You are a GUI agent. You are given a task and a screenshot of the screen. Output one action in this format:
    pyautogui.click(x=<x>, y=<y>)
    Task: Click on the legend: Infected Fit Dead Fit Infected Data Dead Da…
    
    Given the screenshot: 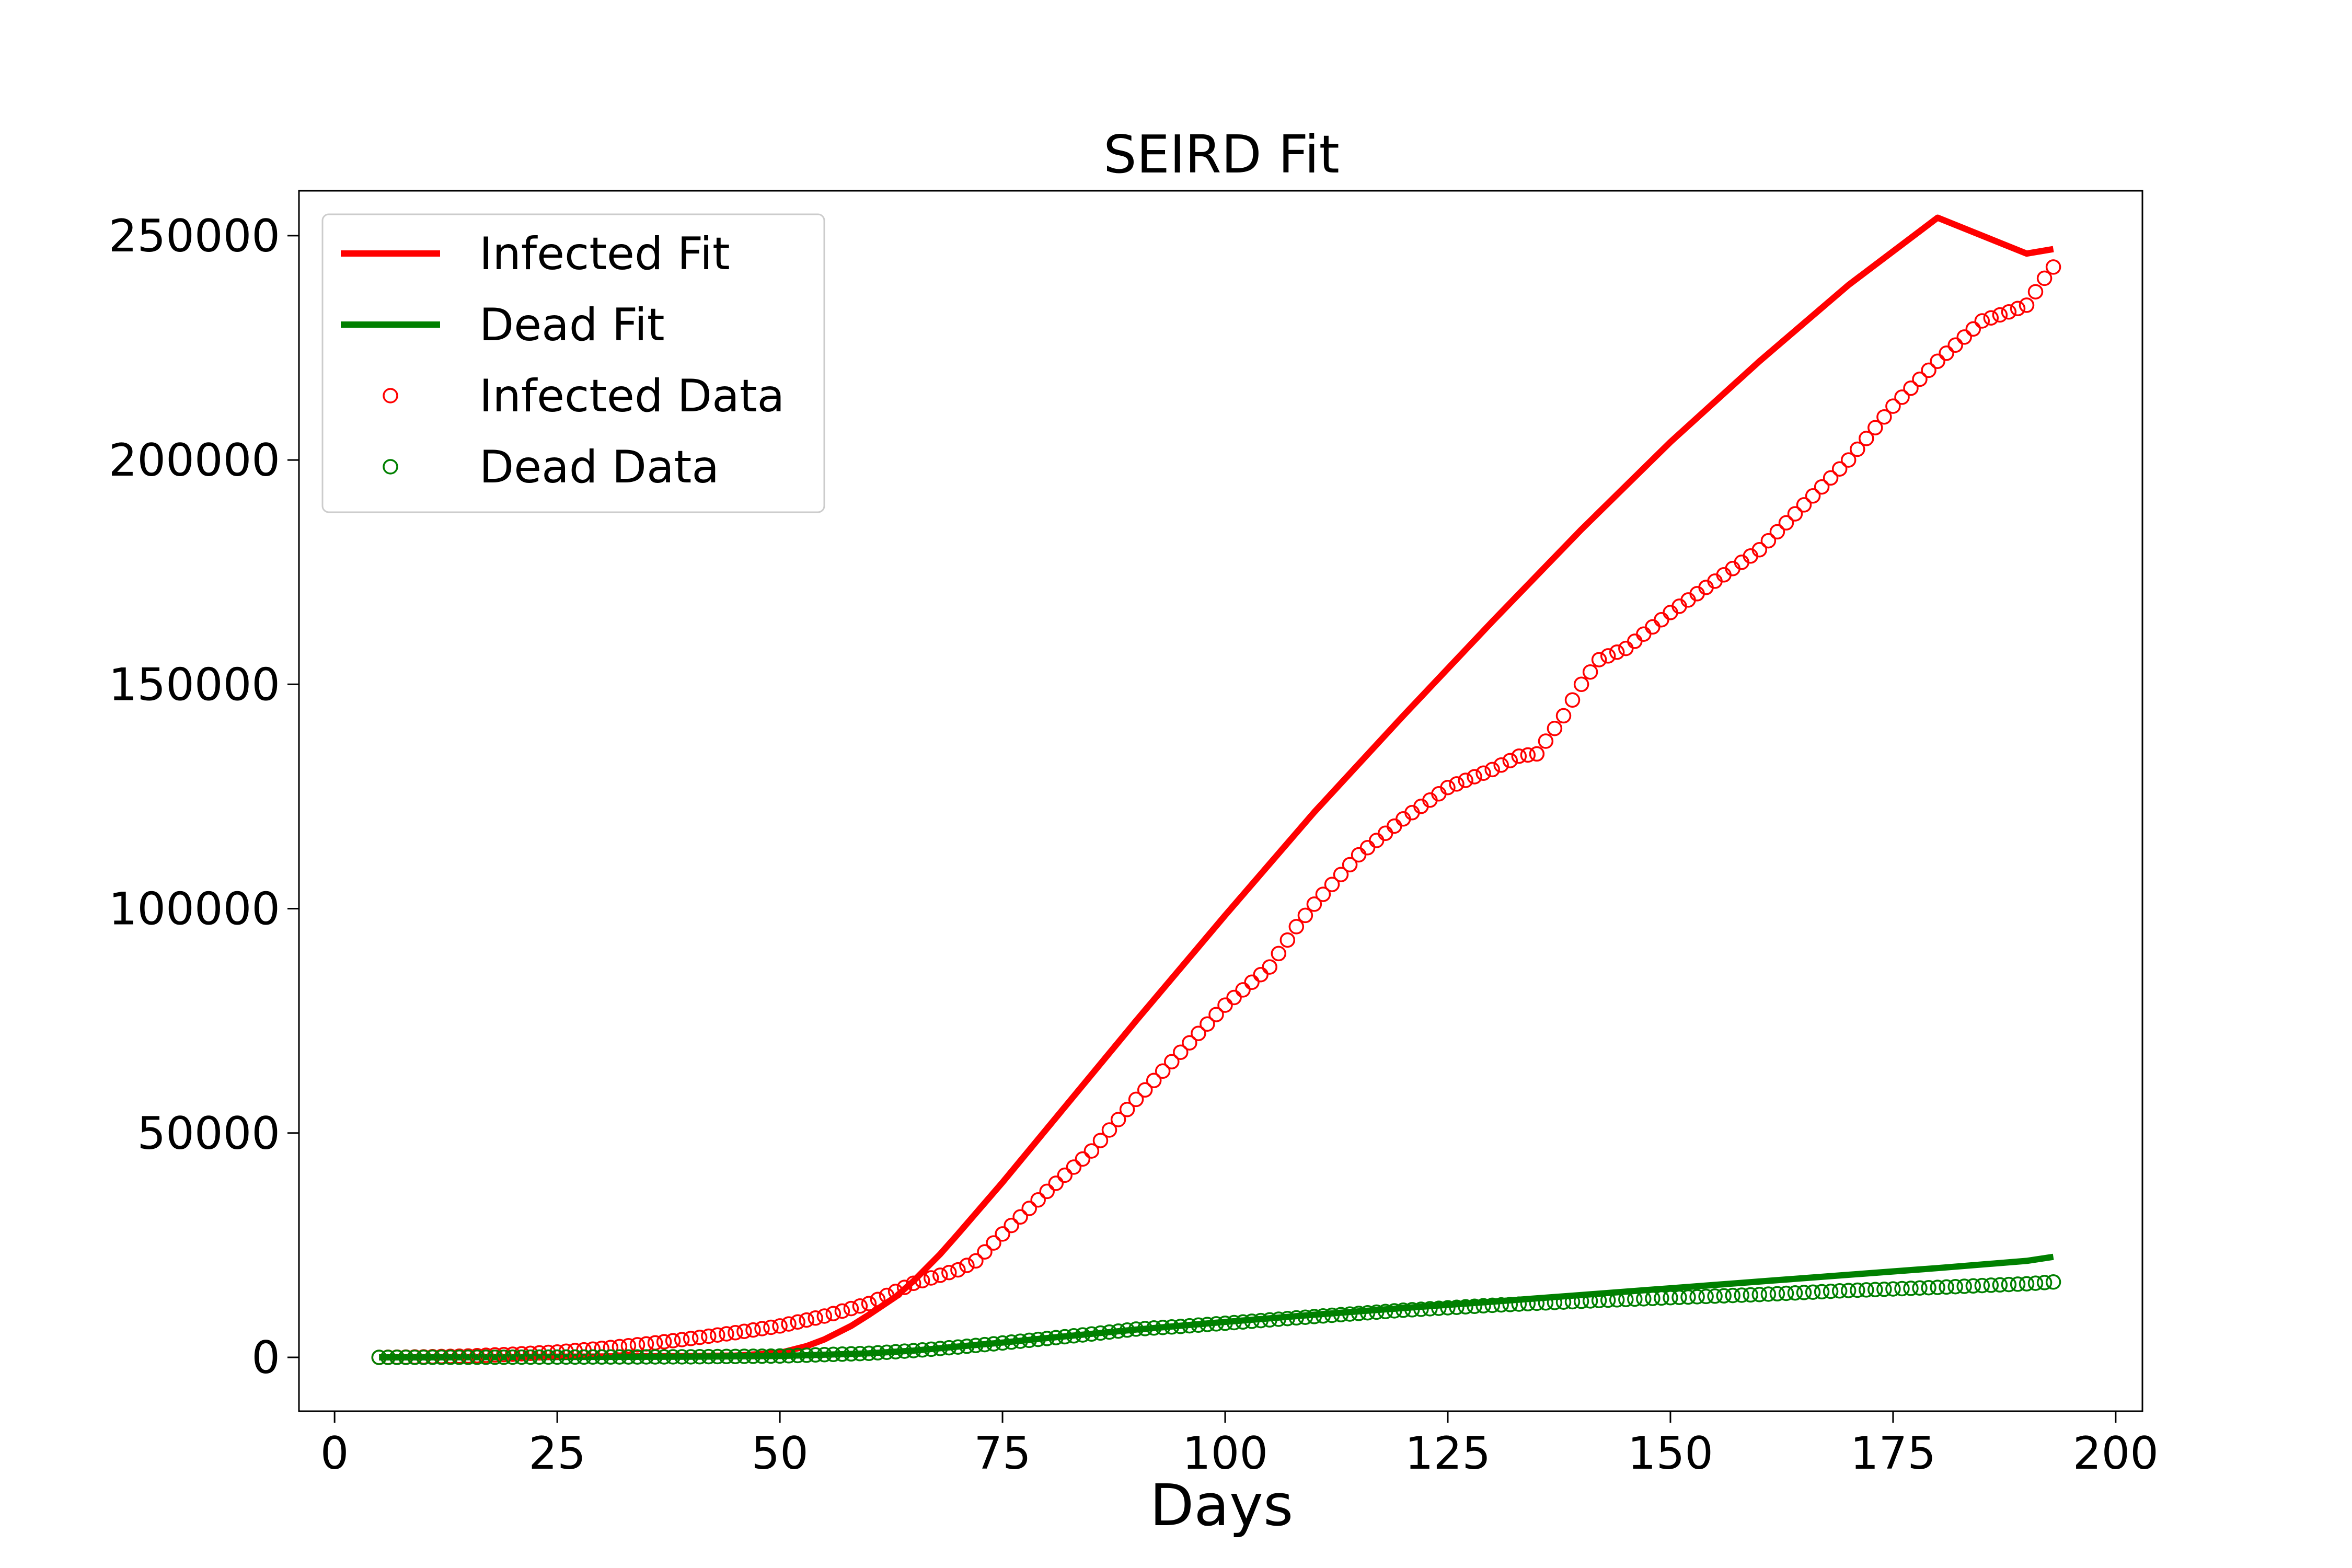 What is the action you would take?
    pyautogui.click(x=573, y=363)
    